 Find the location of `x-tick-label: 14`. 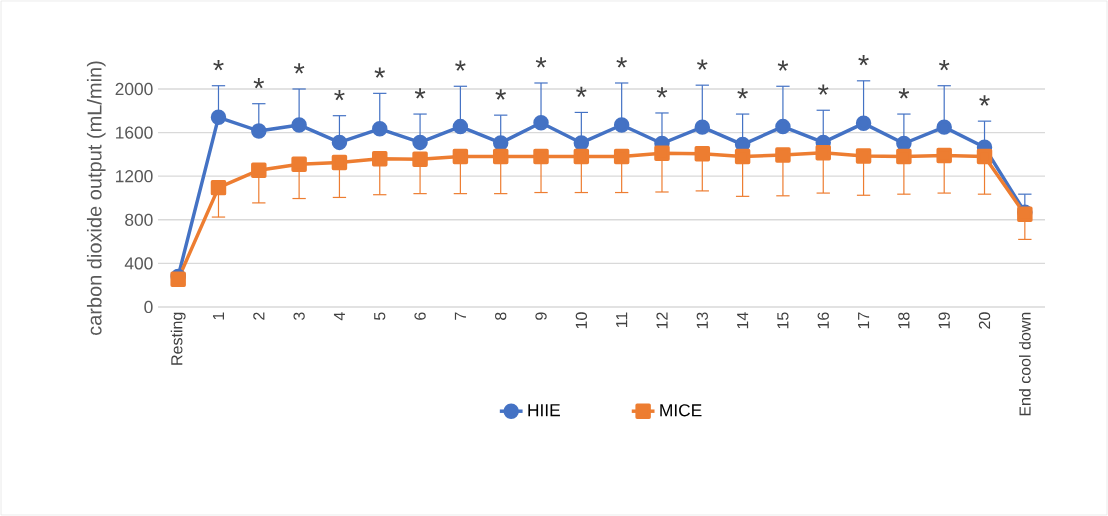

x-tick-label: 14 is located at coordinates (743, 320).